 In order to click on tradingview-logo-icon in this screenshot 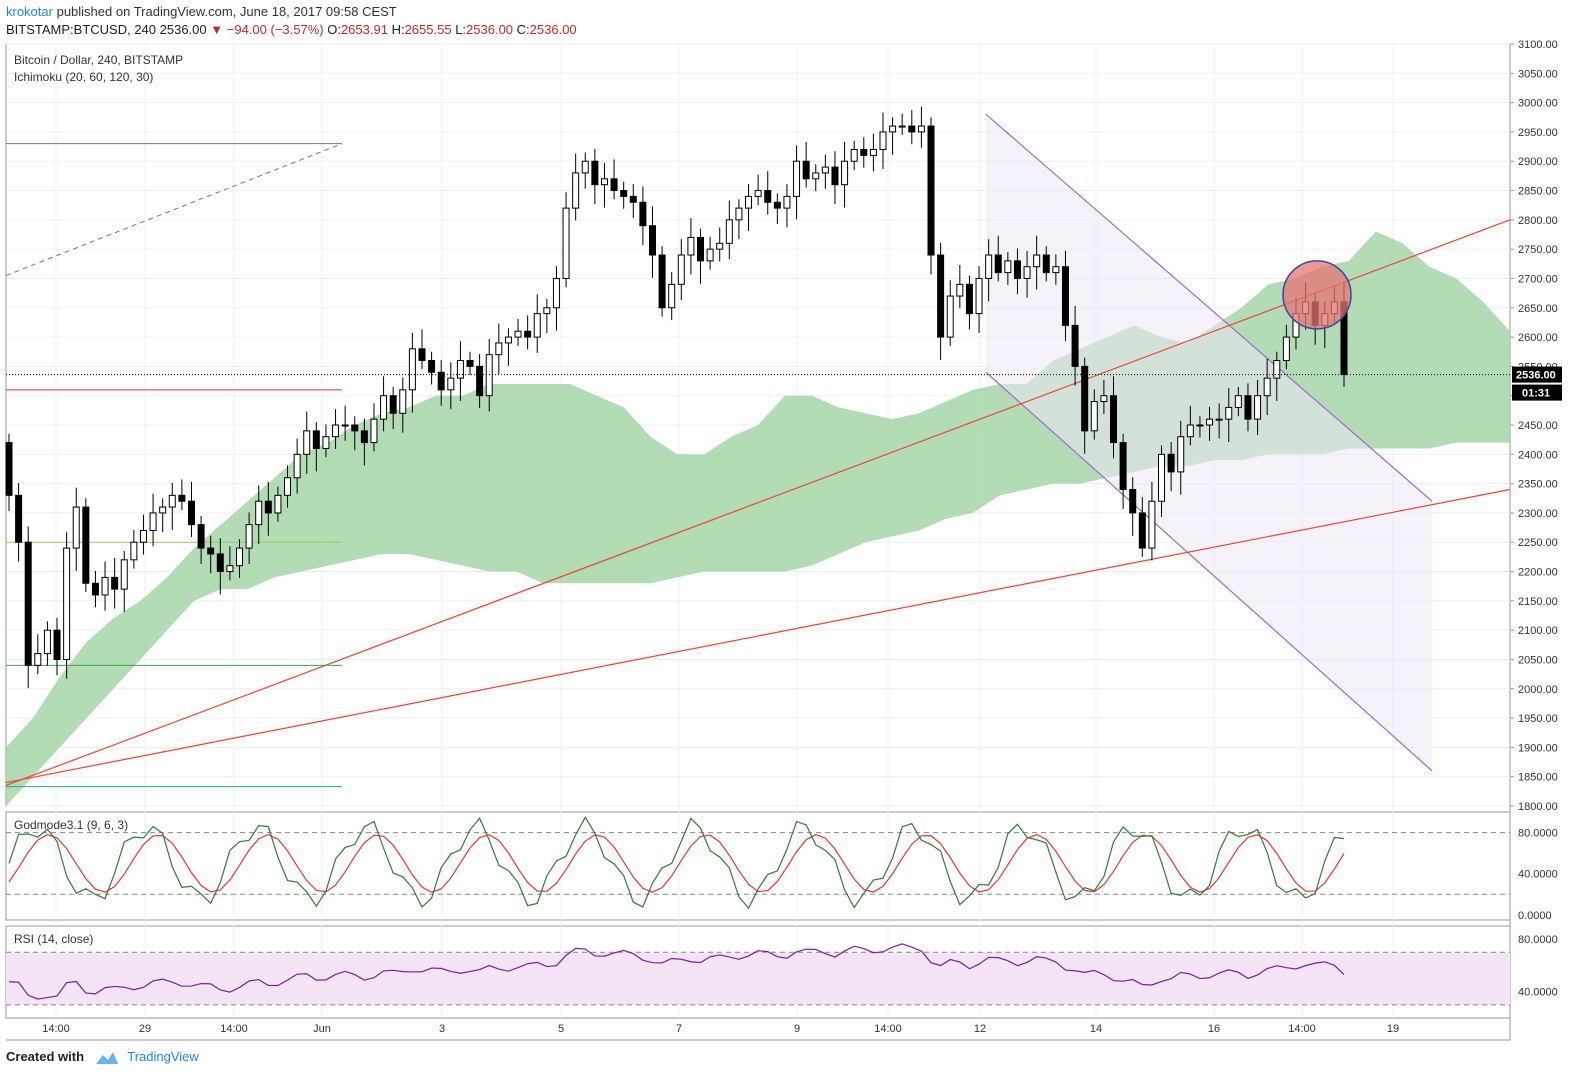, I will do `click(106, 1057)`.